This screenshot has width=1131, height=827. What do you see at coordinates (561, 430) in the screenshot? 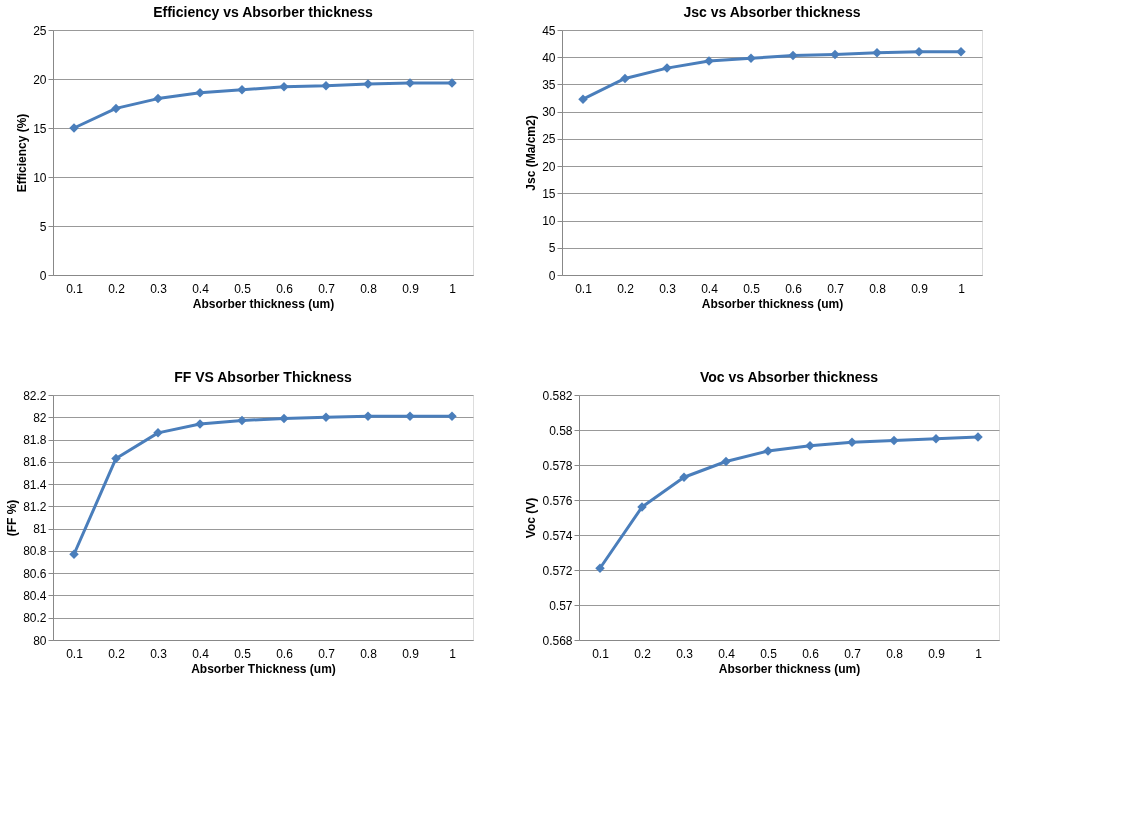
I see `y-tick-label: 0.58` at bounding box center [561, 430].